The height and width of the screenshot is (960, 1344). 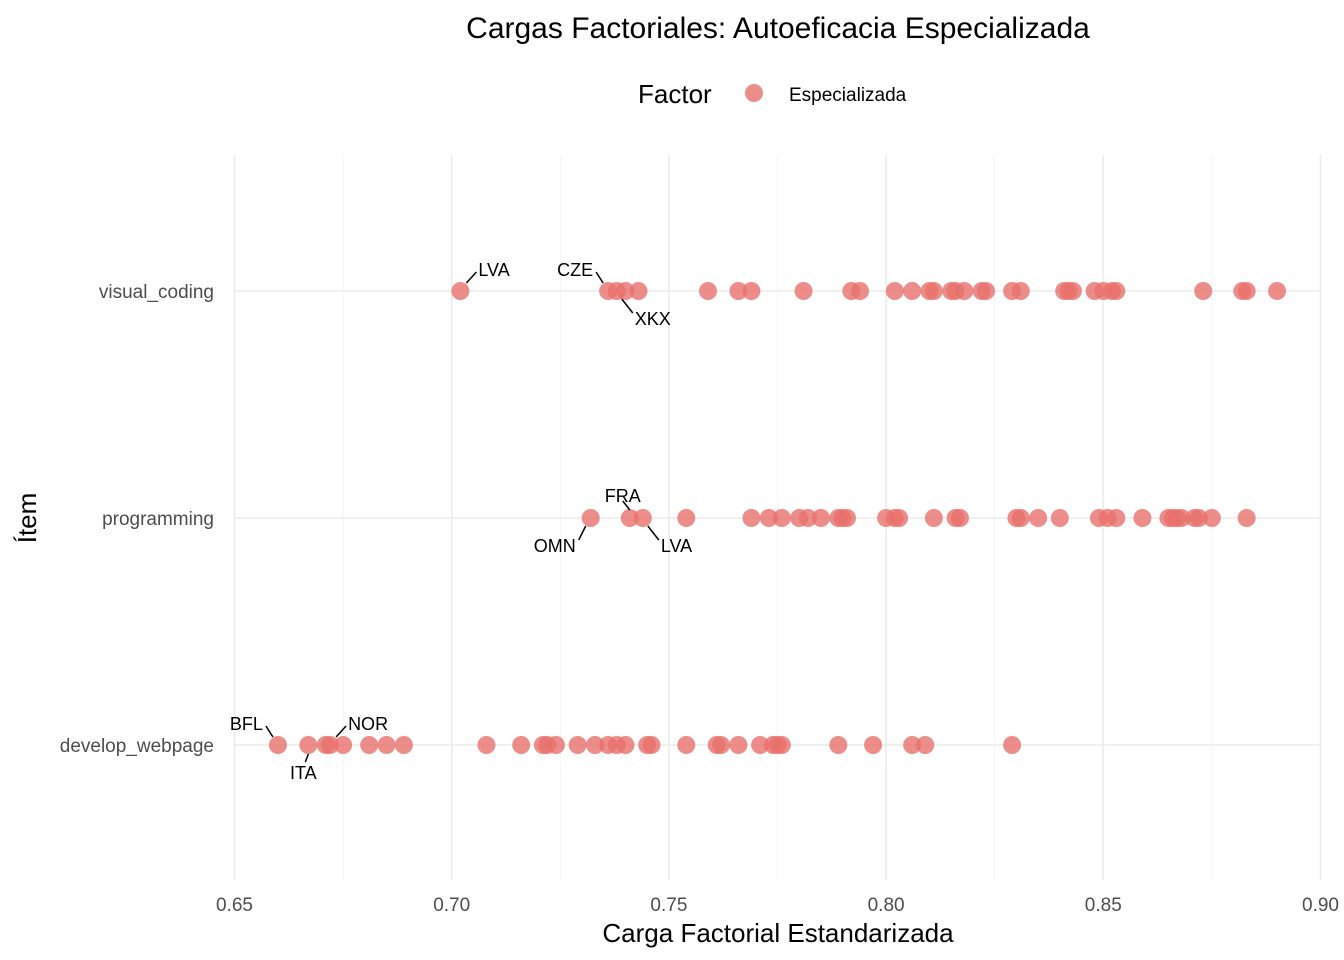 I want to click on x-tick-label: 0.65, so click(x=234, y=905).